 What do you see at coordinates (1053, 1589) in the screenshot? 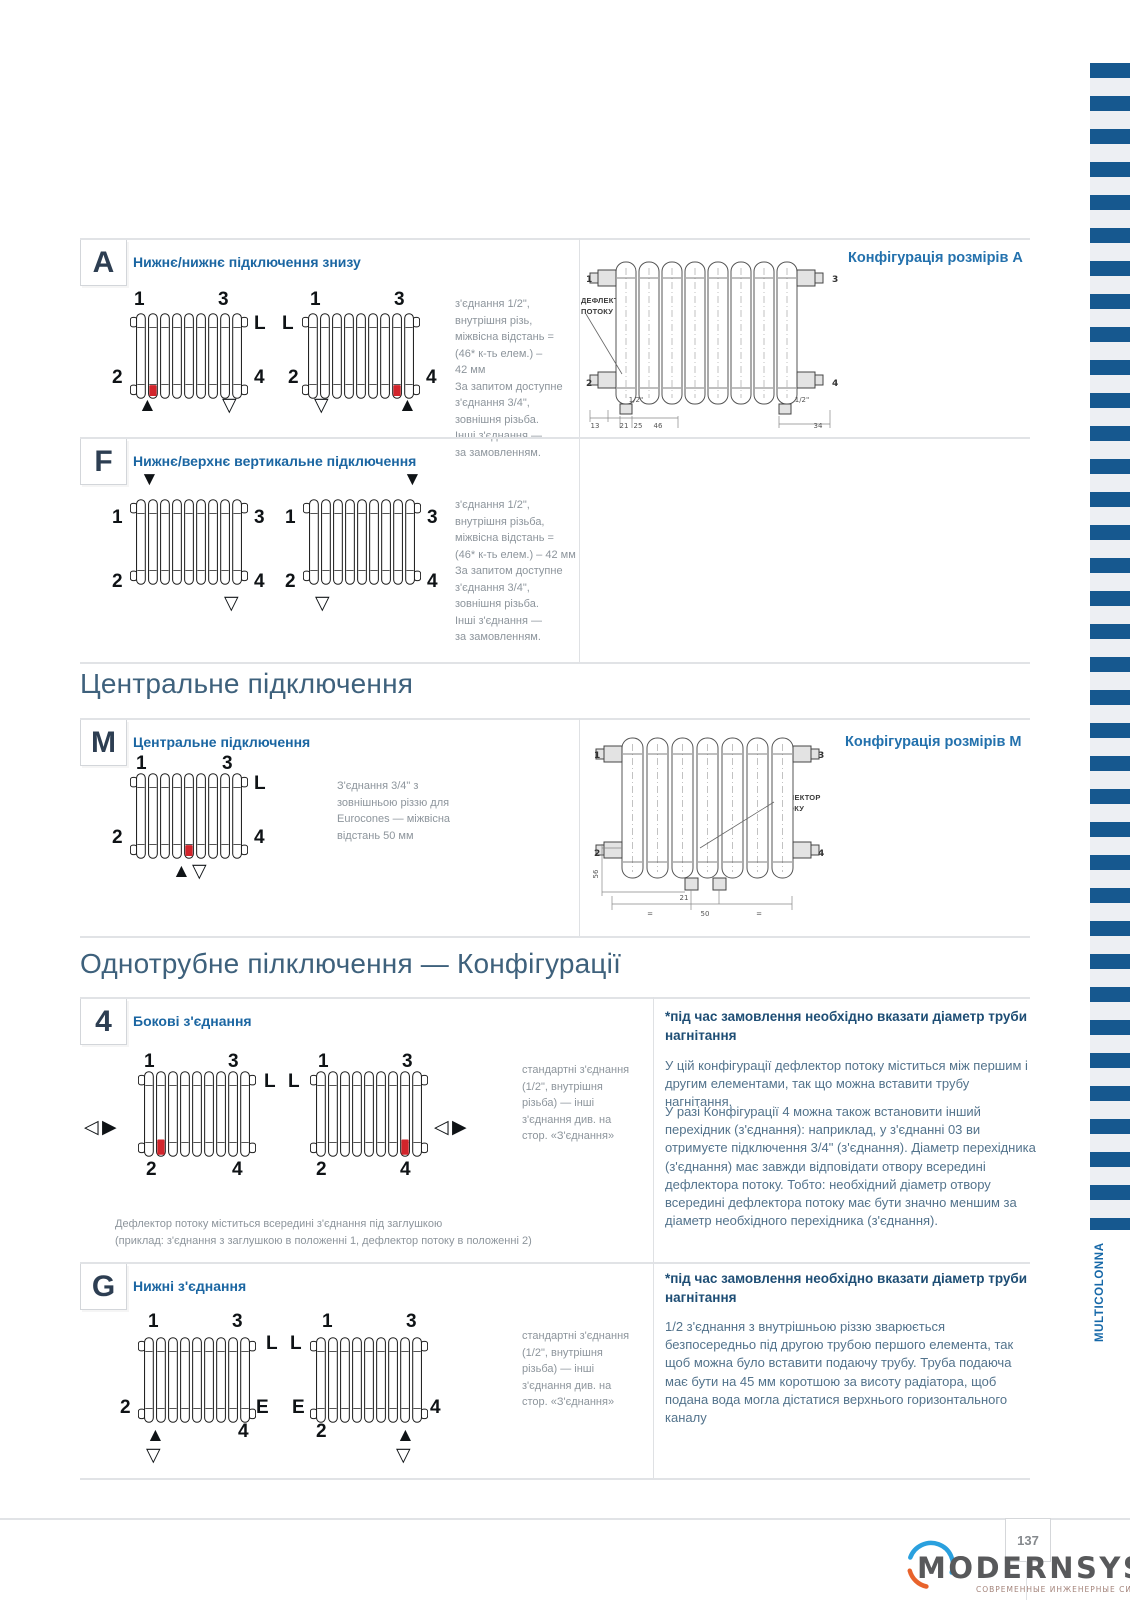
I see `logo-tagline: СОВРЕМЕННЫЕ ИНЖЕНЕРНЫЕ СИСТЕМЫ` at bounding box center [1053, 1589].